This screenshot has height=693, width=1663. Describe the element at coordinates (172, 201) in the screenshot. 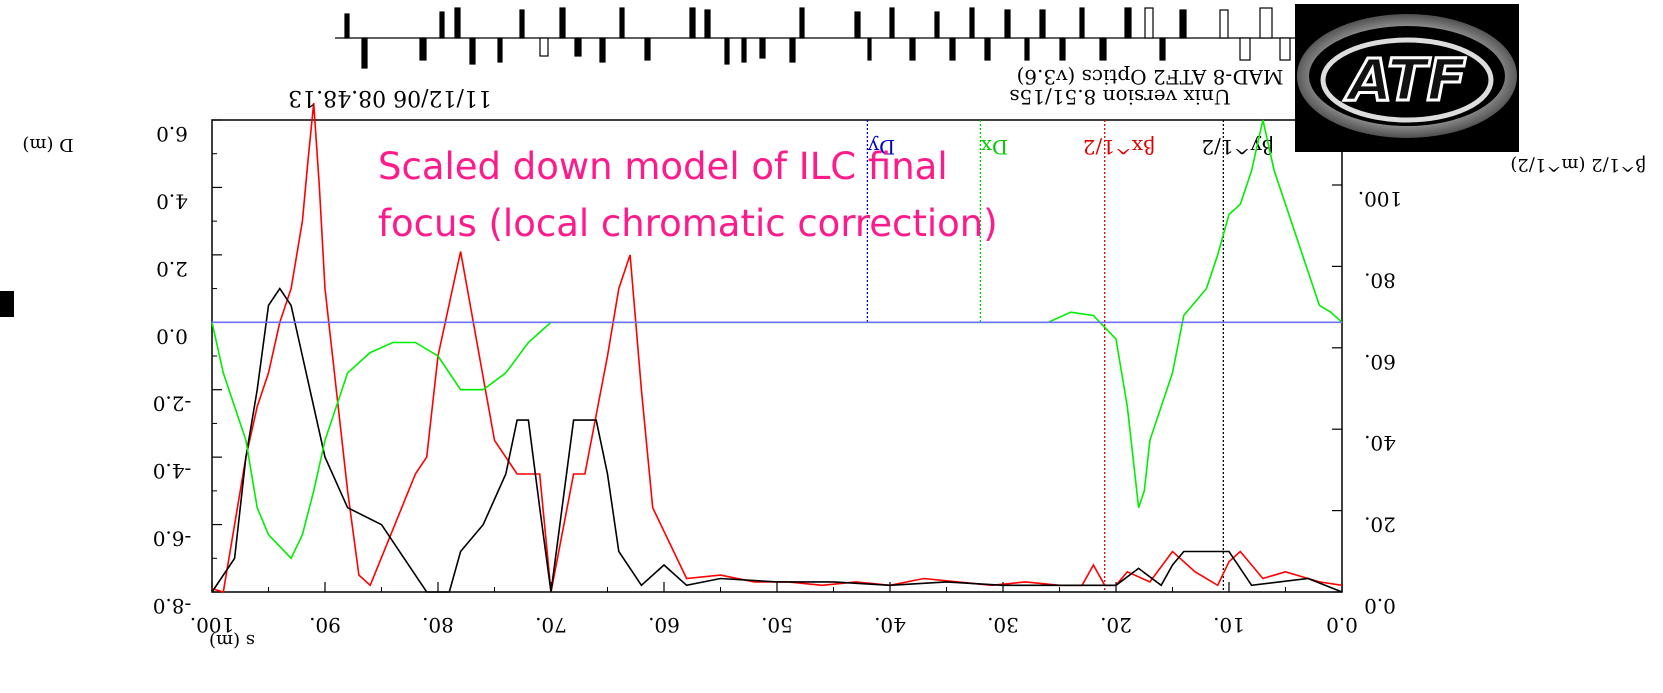

I see `y-left-tick-label: 4.0` at that location.